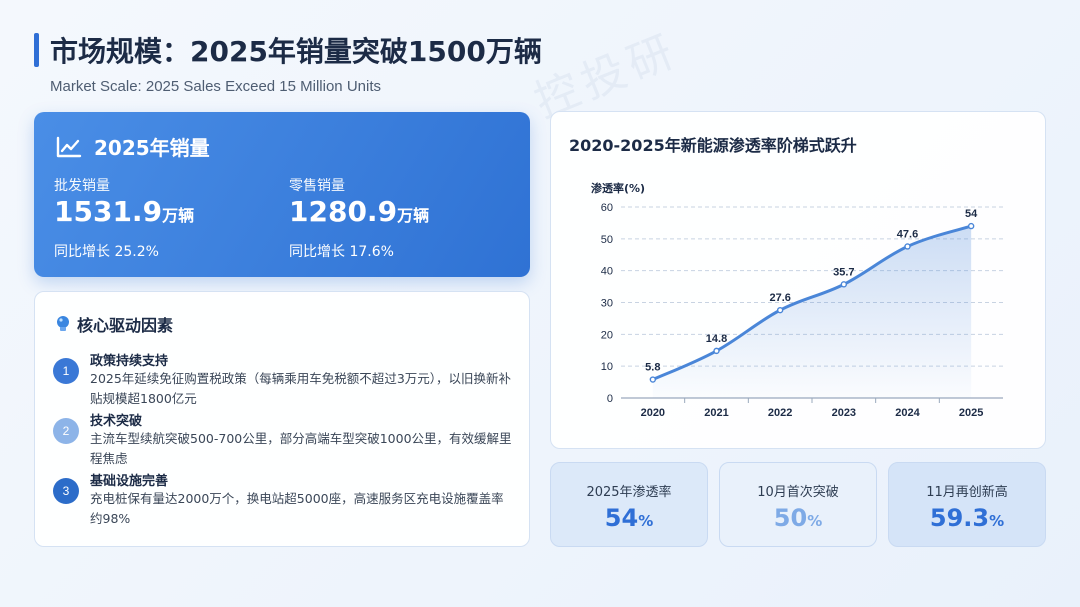 This screenshot has width=1080, height=607. Describe the element at coordinates (108, 211) in the screenshot. I see `wholesale-value: 1531.9` at that location.